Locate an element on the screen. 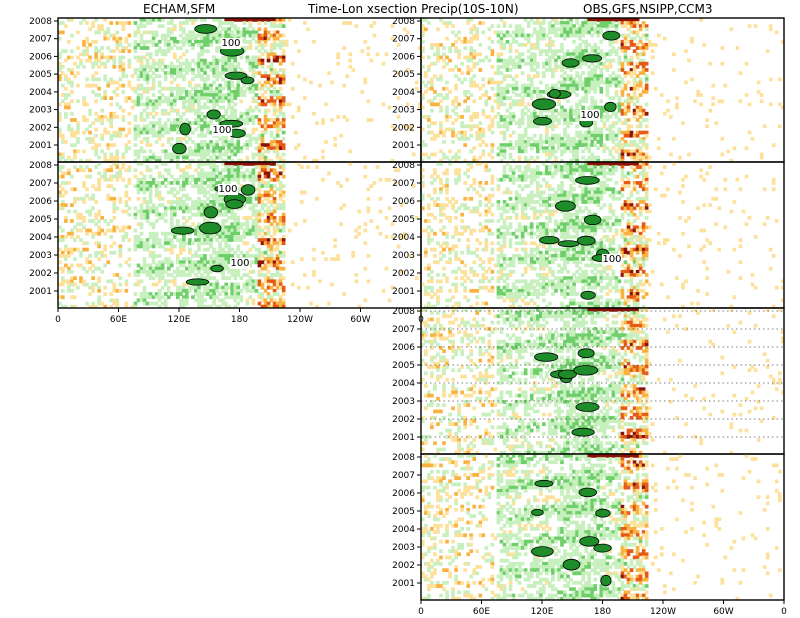 The image size is (800, 618). panel-nsipp: 2001 2002 2003 2004 2005 2006 2007 2008 is located at coordinates (588, 381).